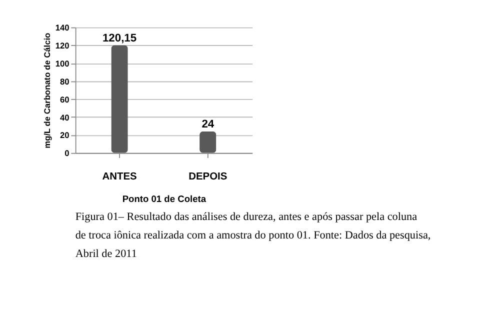  Describe the element at coordinates (119, 38) in the screenshot. I see `data-label: 120,15` at that location.